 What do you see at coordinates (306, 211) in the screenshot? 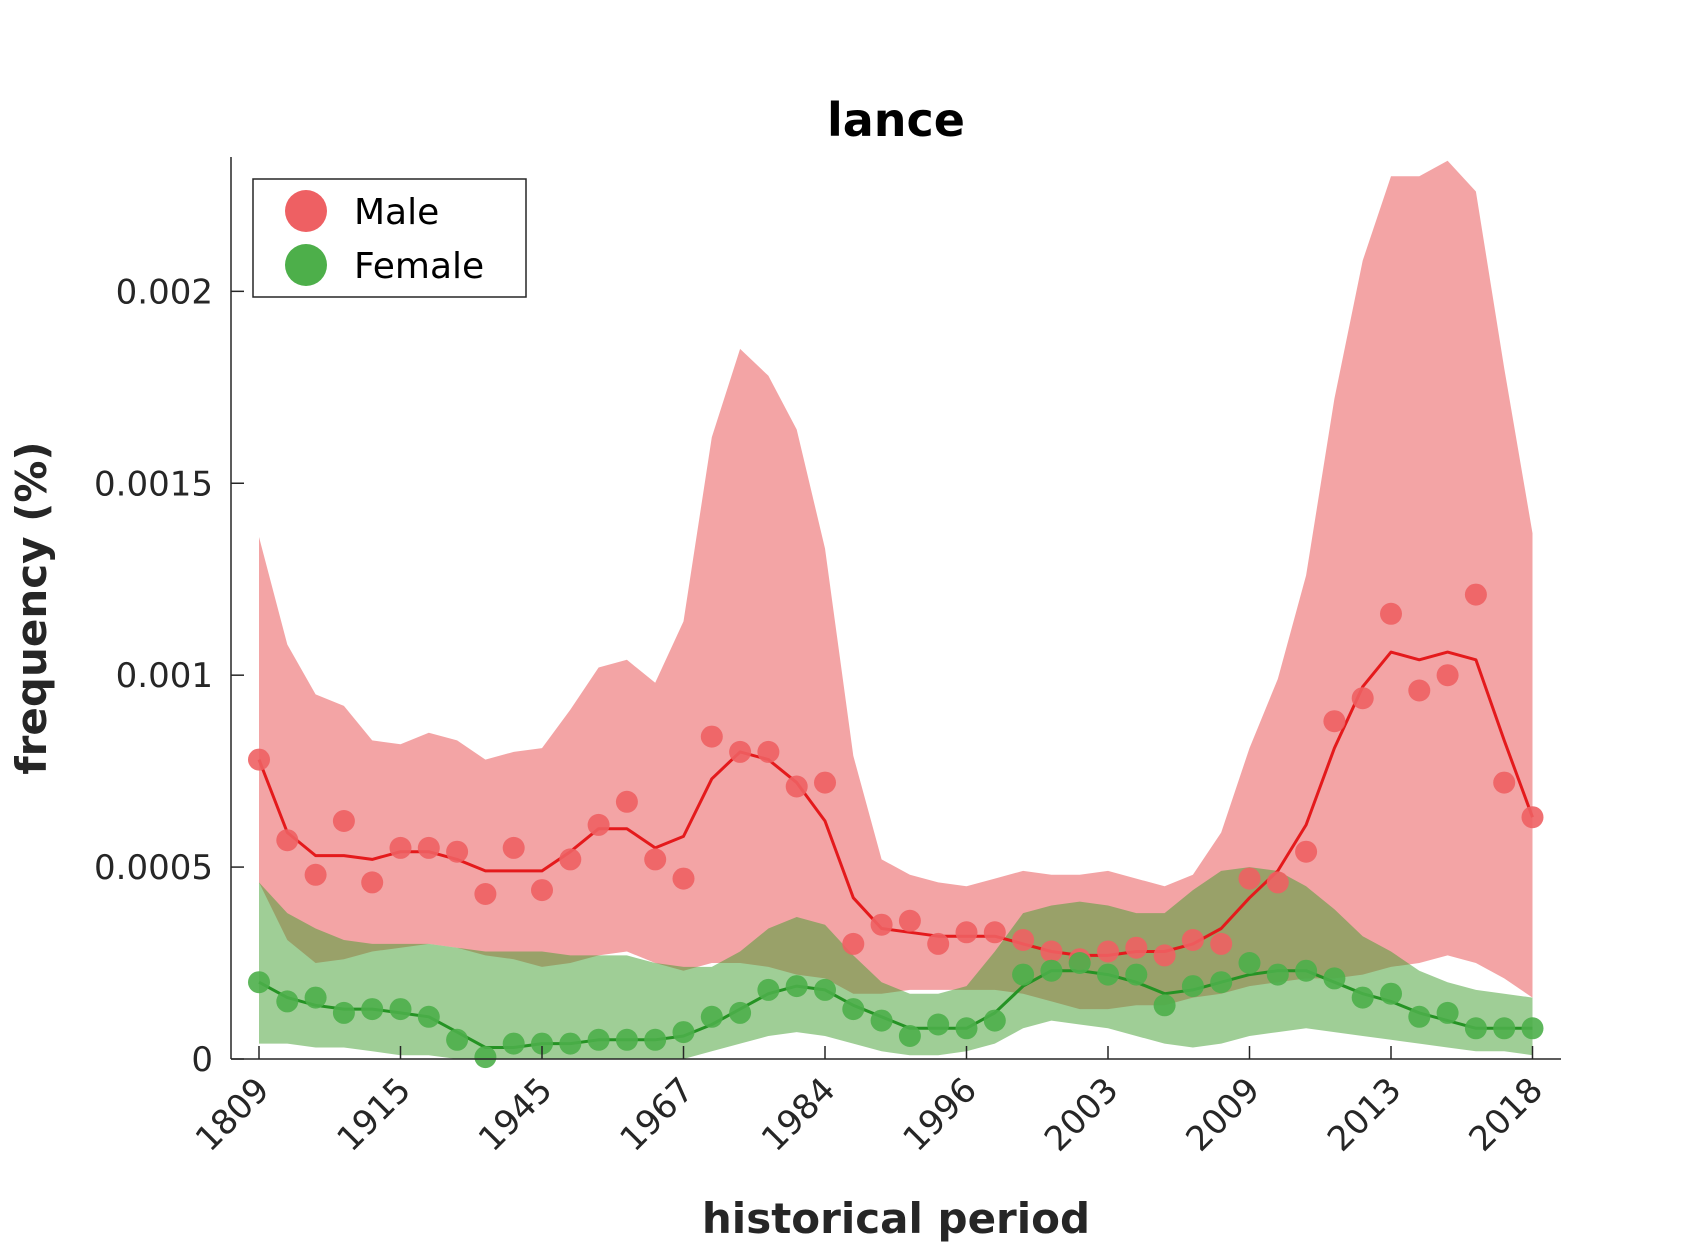
I see `legend-marker-male` at bounding box center [306, 211].